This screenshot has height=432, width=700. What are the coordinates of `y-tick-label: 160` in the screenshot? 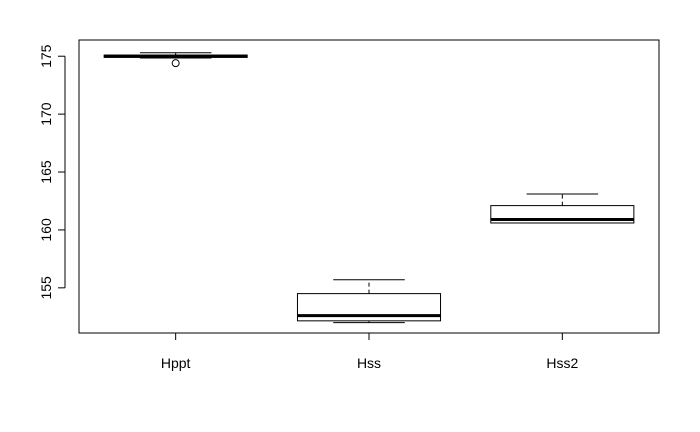 It's located at (46, 230).